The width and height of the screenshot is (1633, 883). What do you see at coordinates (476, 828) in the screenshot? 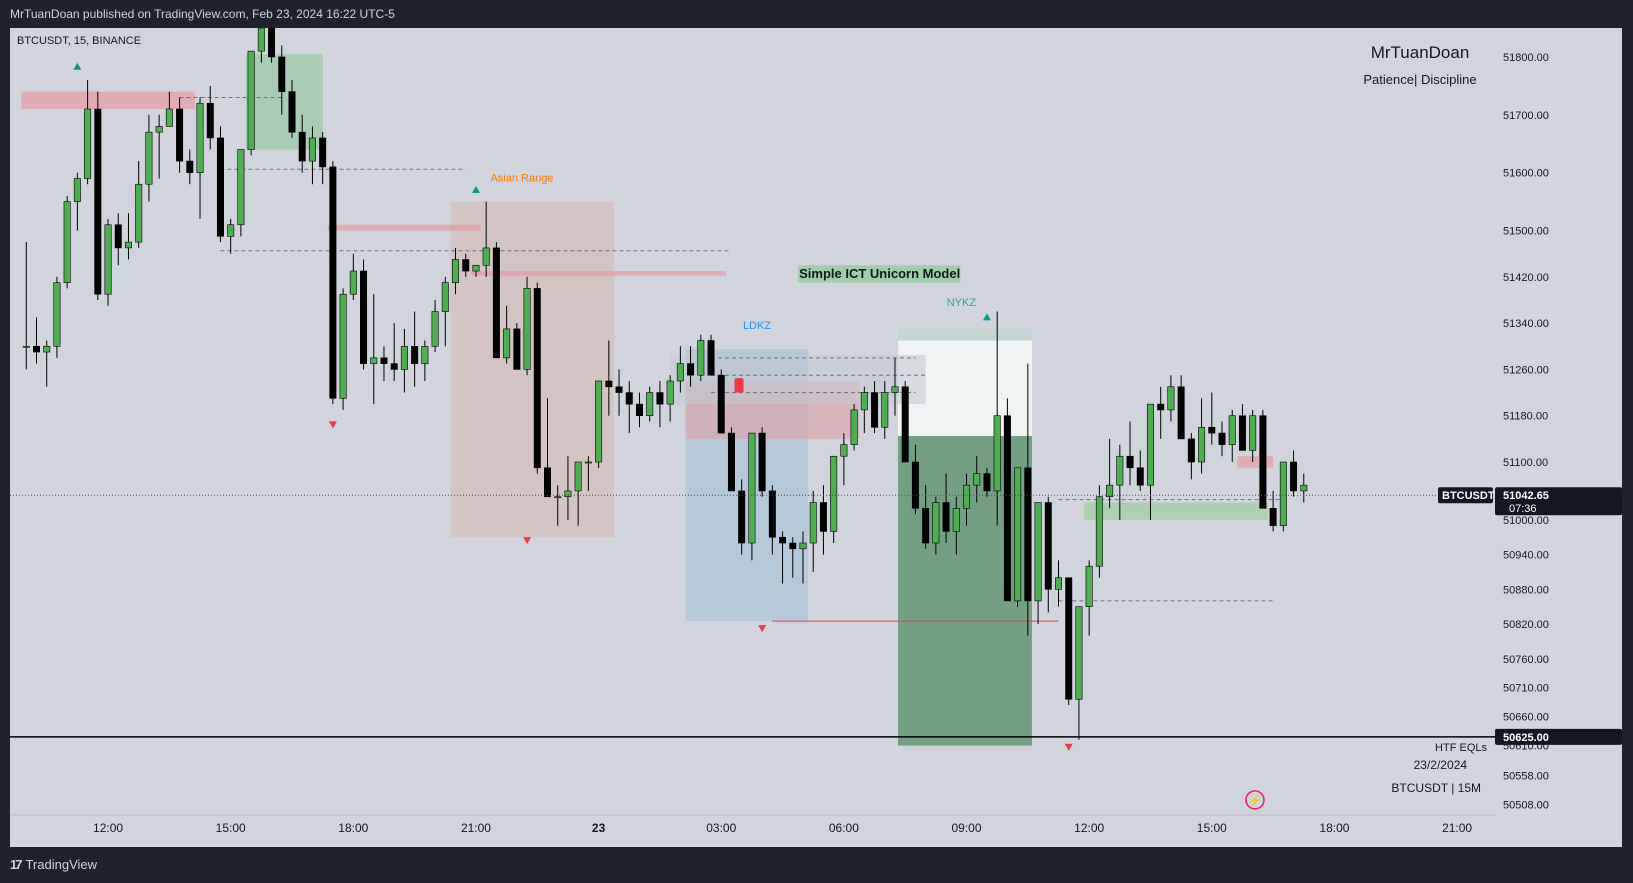
I see `time-tick-label: 21:00` at bounding box center [476, 828].